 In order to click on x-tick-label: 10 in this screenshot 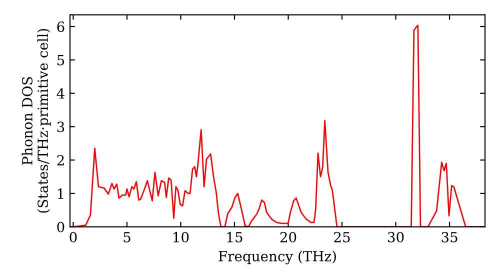, I will do `click(181, 237)`.